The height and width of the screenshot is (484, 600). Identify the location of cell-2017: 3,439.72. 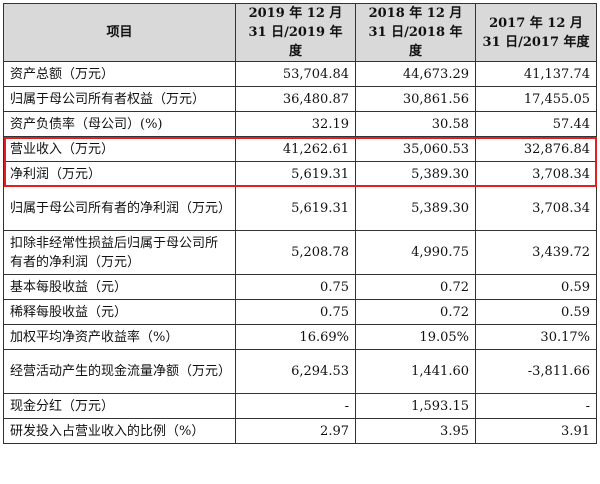
(536, 252).